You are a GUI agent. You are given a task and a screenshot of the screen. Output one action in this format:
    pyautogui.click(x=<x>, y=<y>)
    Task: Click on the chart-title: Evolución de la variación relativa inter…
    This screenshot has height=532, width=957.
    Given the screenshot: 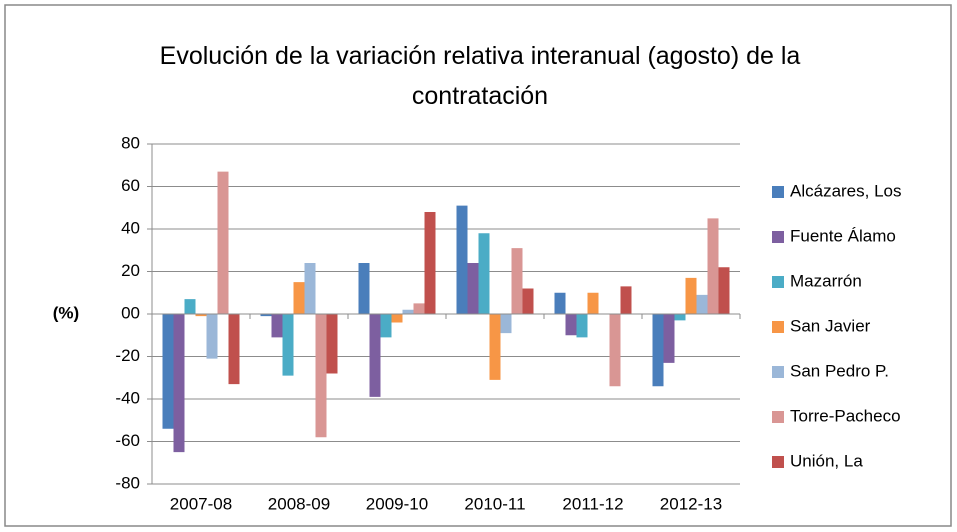 What is the action you would take?
    pyautogui.click(x=480, y=76)
    